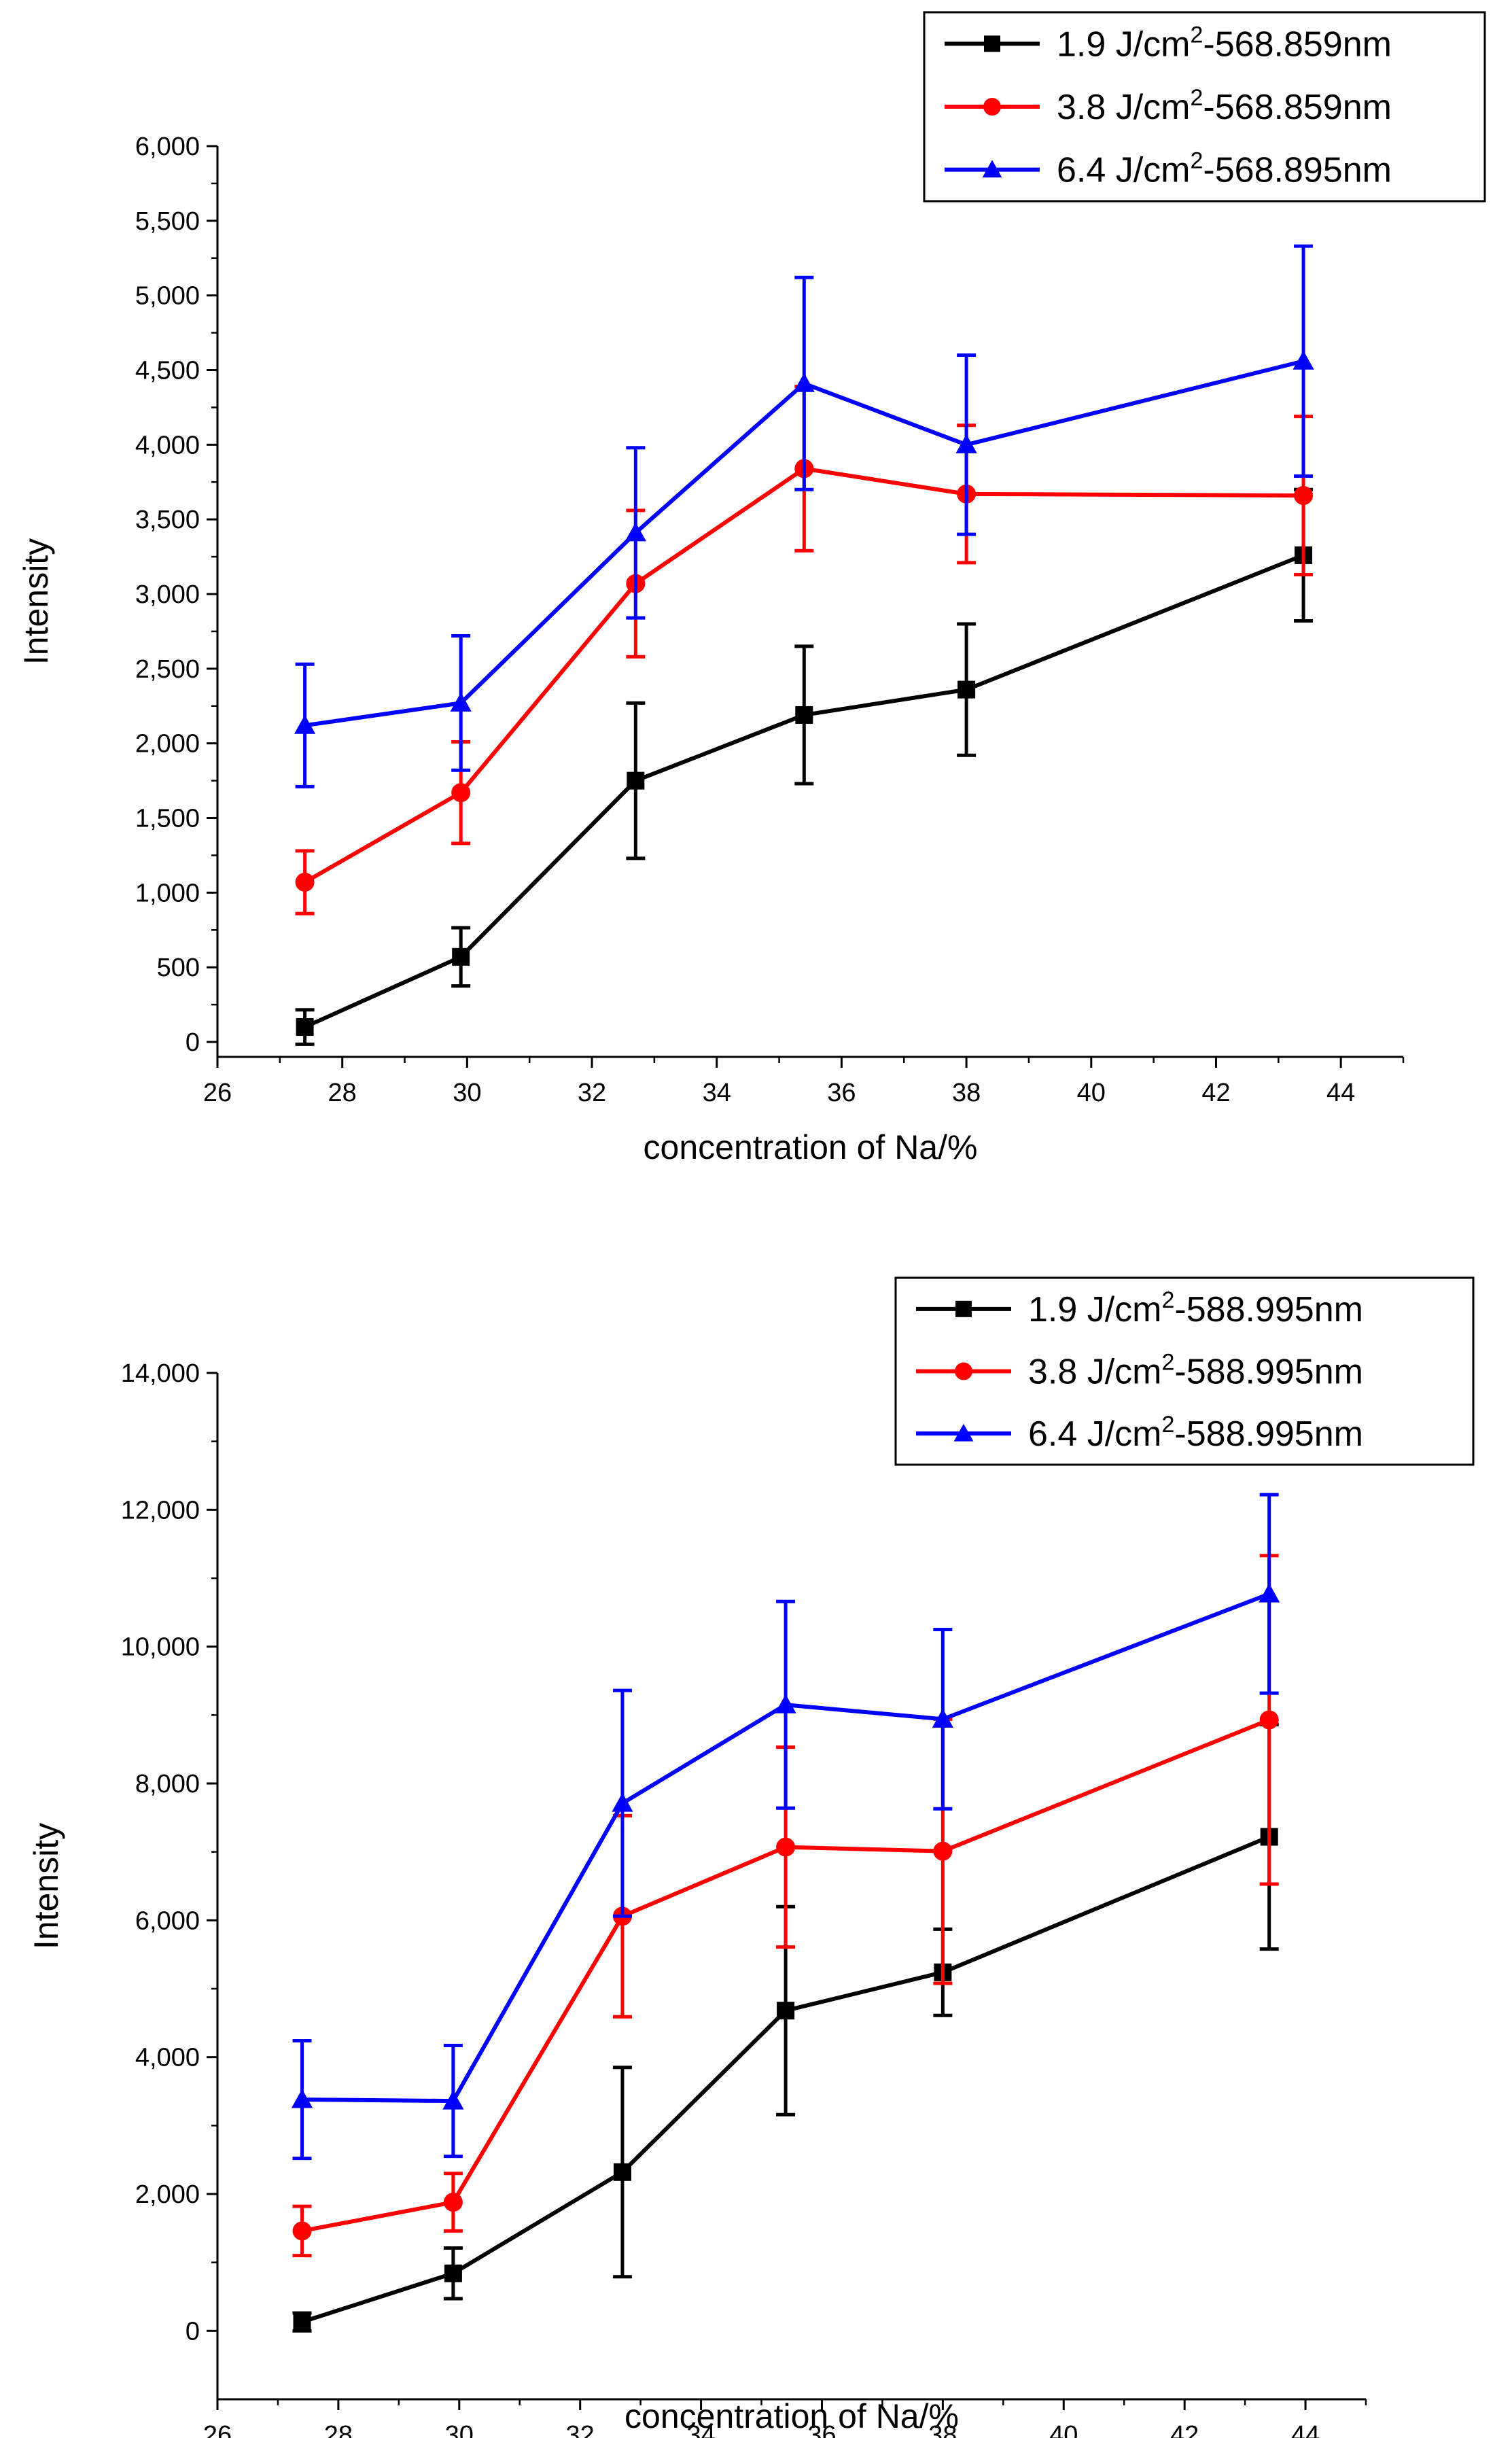 The width and height of the screenshot is (1512, 2438). What do you see at coordinates (160, 1373) in the screenshot?
I see `y-tick-label: 14,000` at bounding box center [160, 1373].